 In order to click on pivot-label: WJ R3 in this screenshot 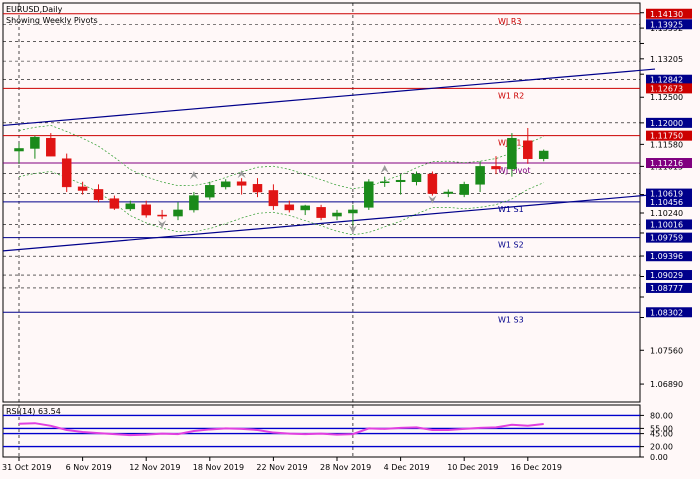, I will do `click(509, 21)`.